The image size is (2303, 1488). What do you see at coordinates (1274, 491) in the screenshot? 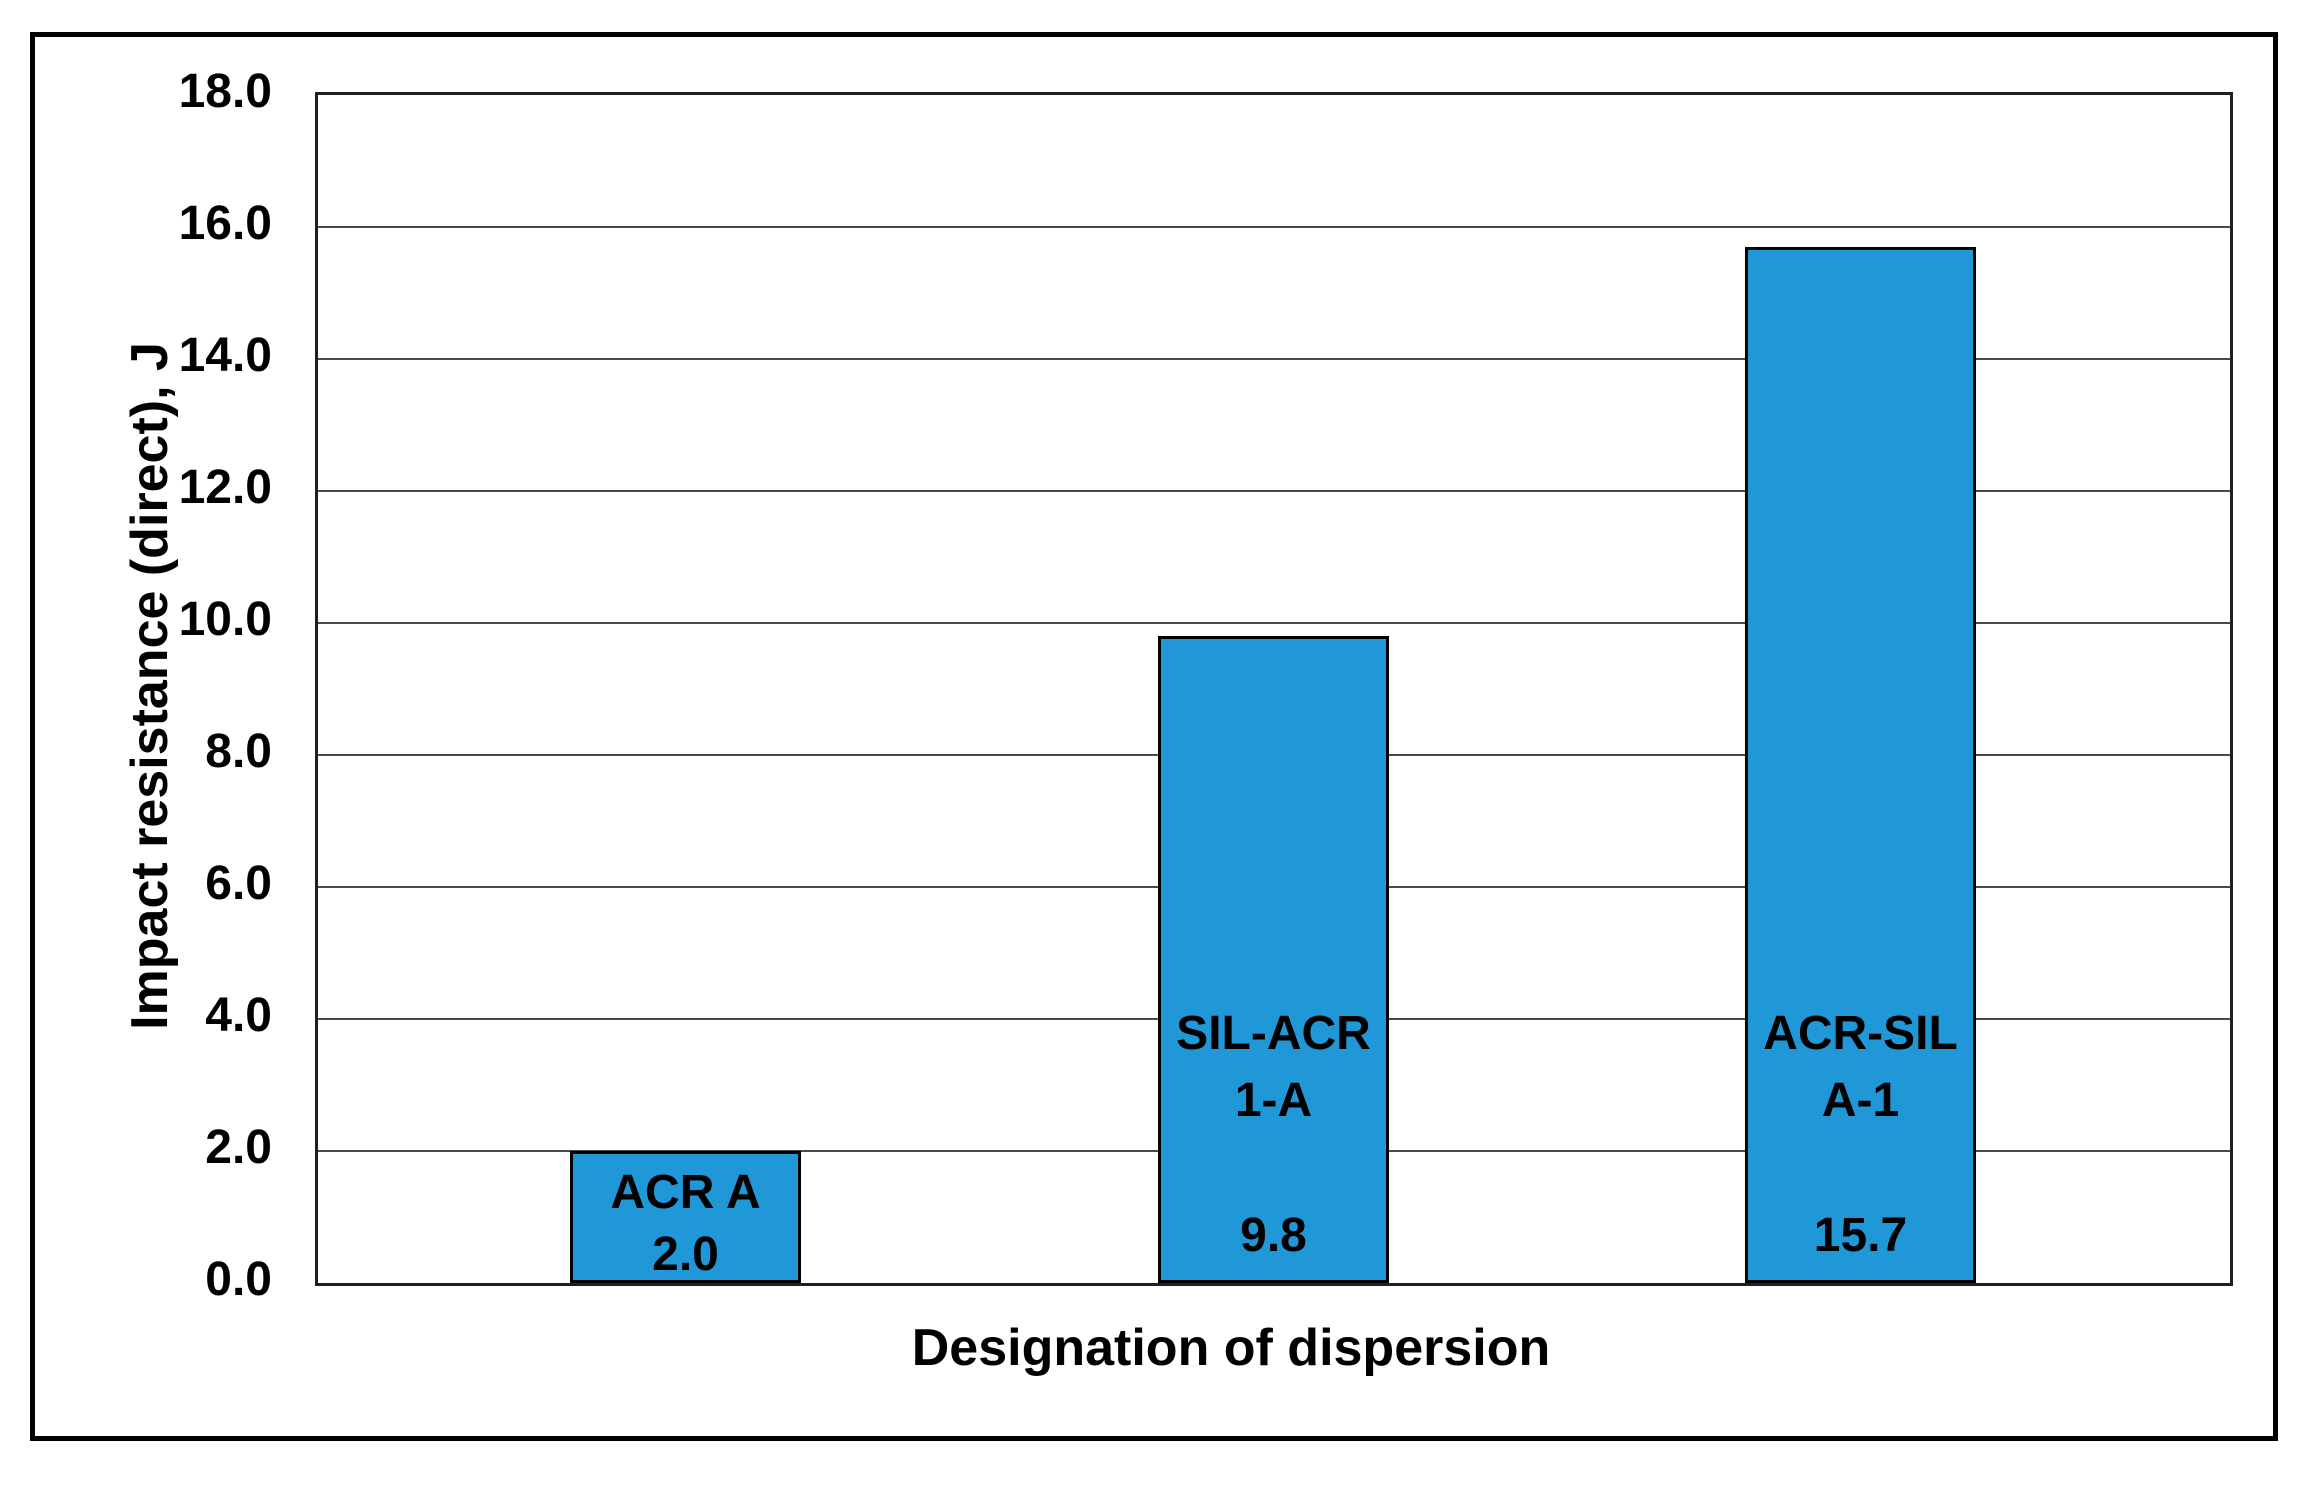
I see `gridline-12.0` at bounding box center [1274, 491].